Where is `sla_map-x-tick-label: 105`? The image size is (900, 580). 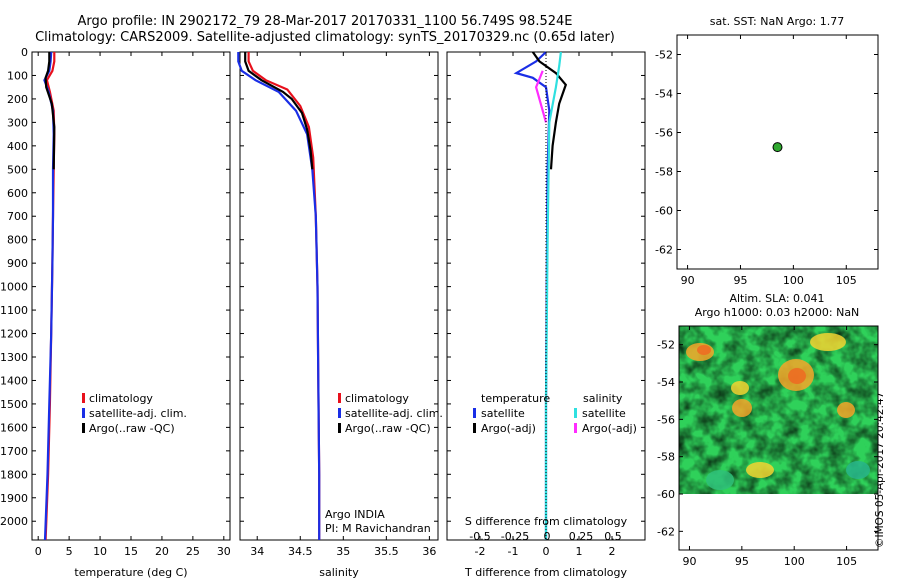 sla_map-x-tick-label: 105 is located at coordinates (846, 561).